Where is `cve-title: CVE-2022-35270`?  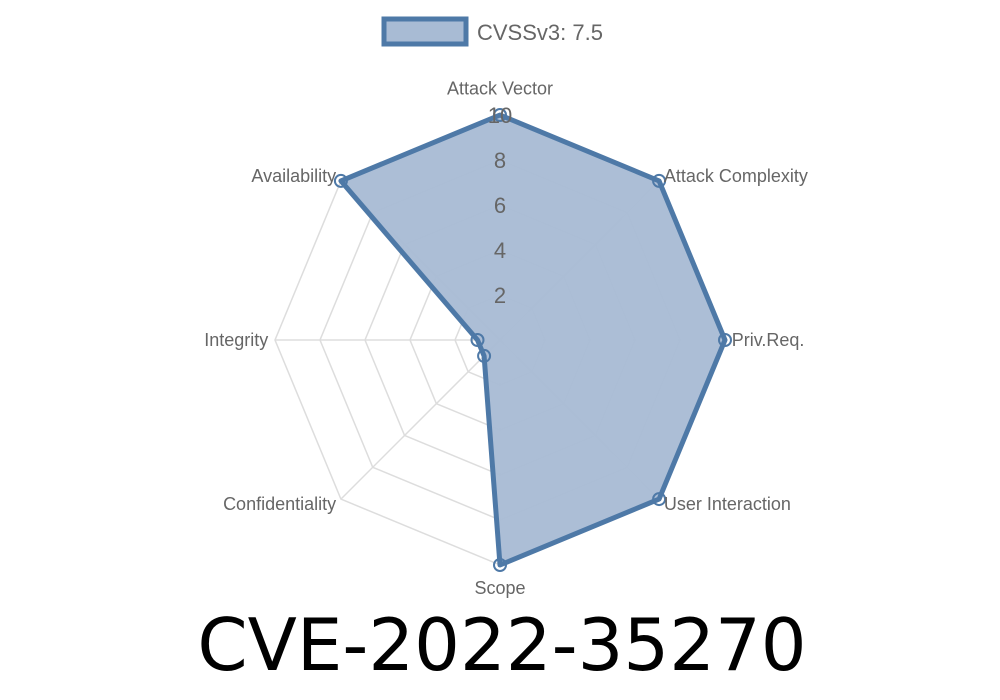 cve-title: CVE-2022-35270 is located at coordinates (501, 645).